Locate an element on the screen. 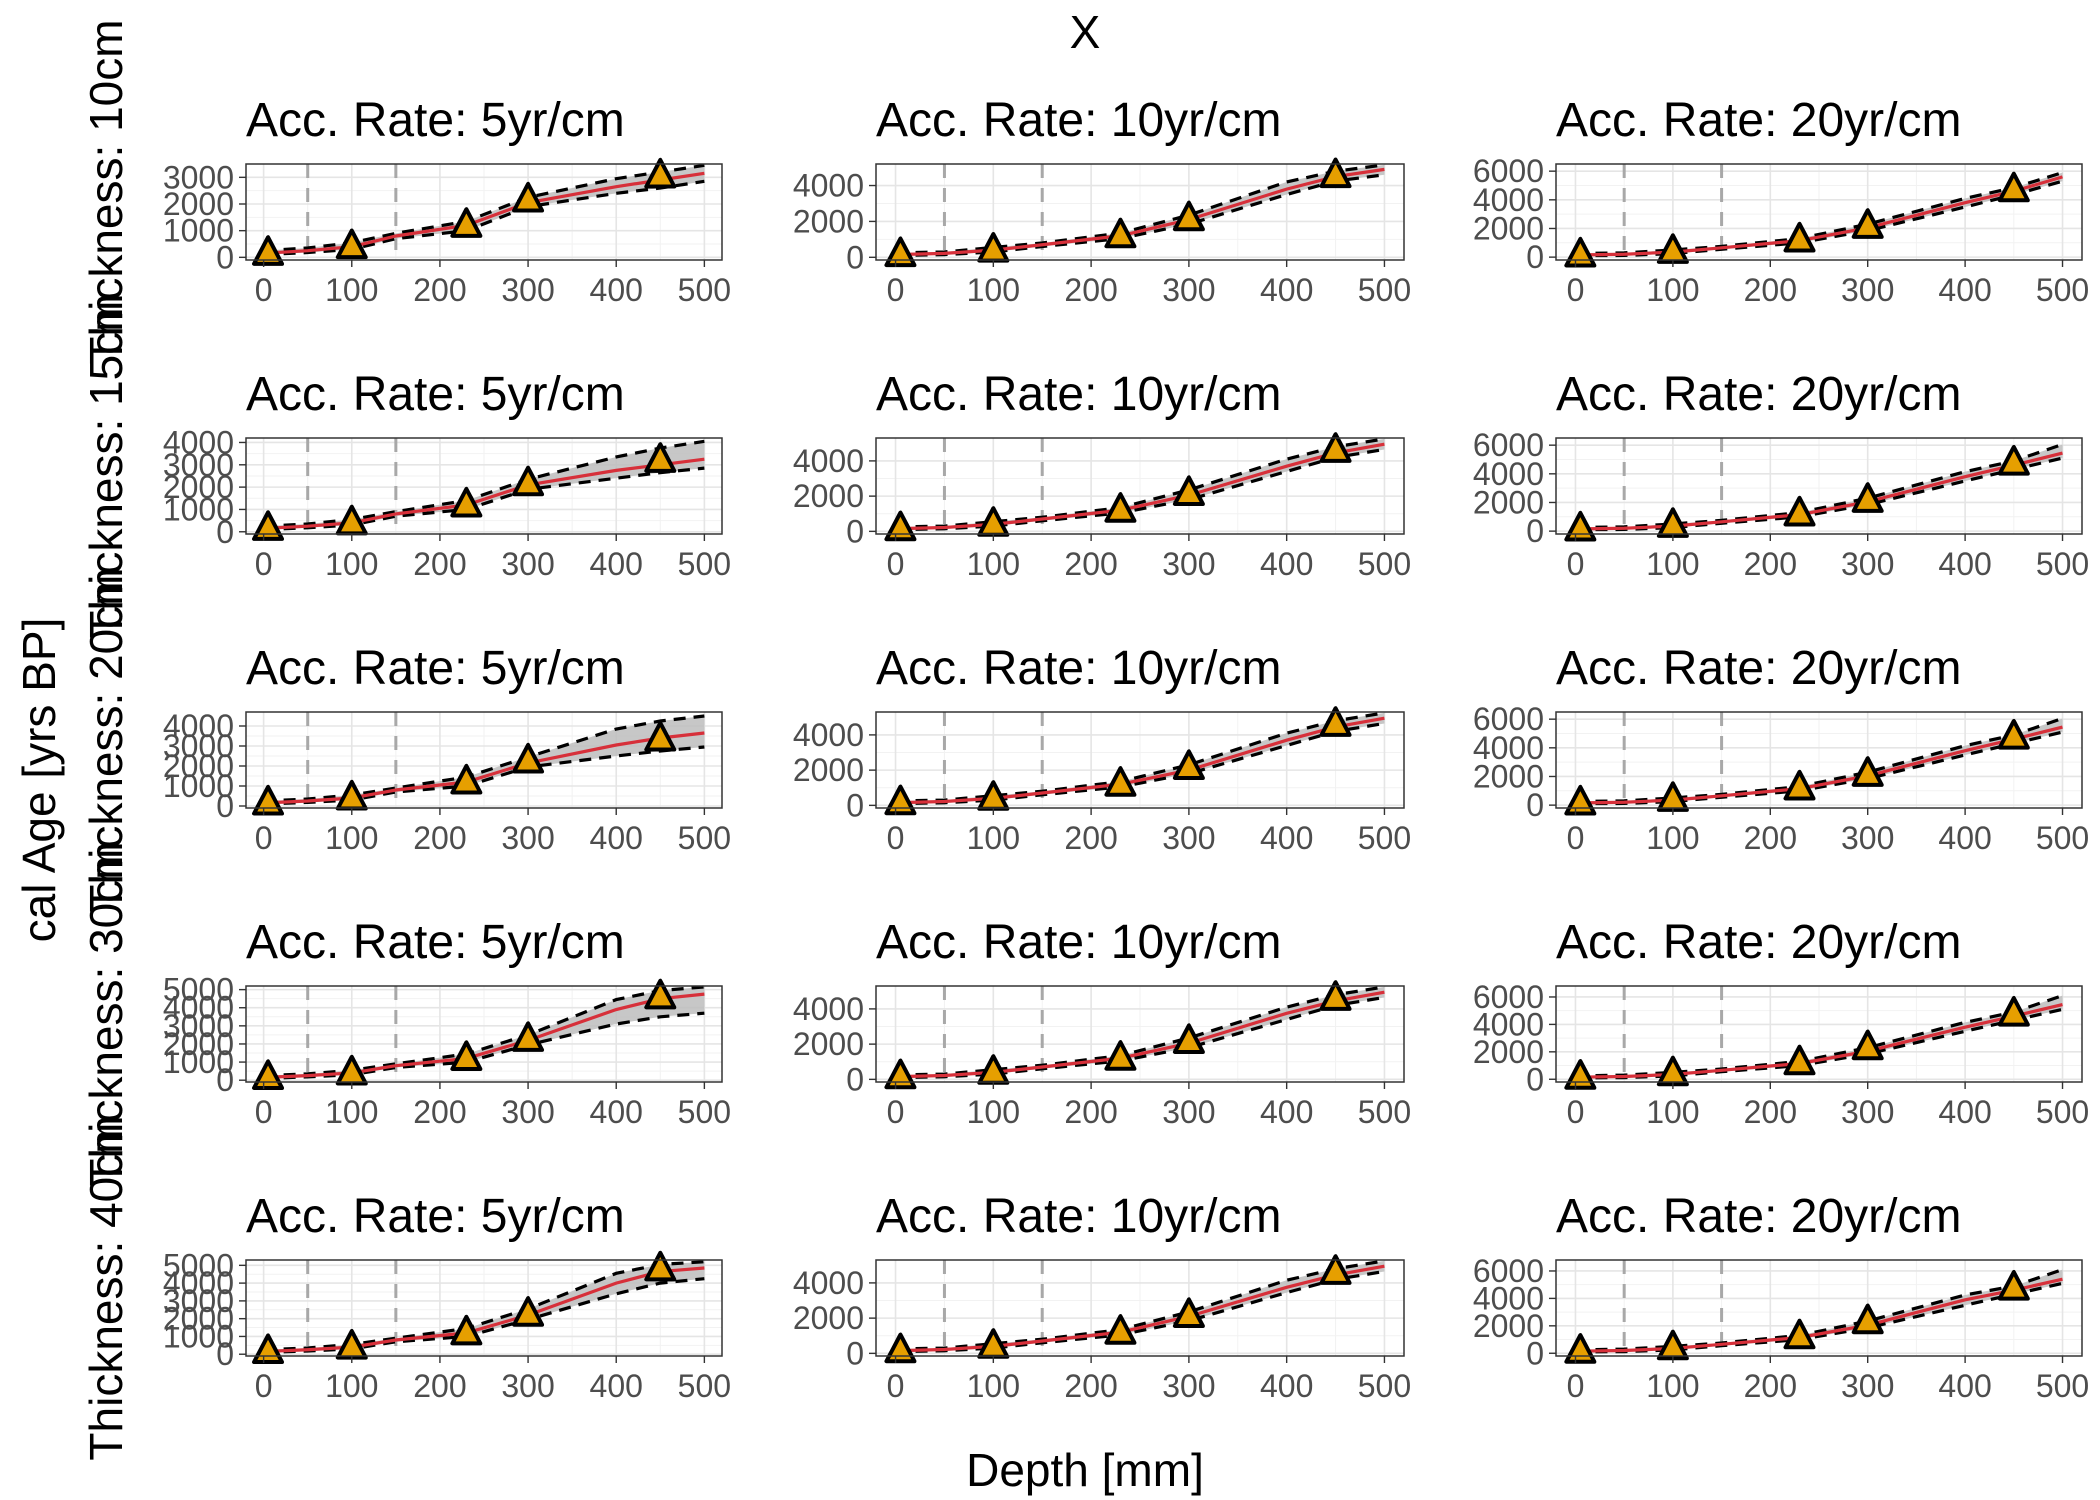 The width and height of the screenshot is (2100, 1500). y-tick-label: 3000 is located at coordinates (198, 746).